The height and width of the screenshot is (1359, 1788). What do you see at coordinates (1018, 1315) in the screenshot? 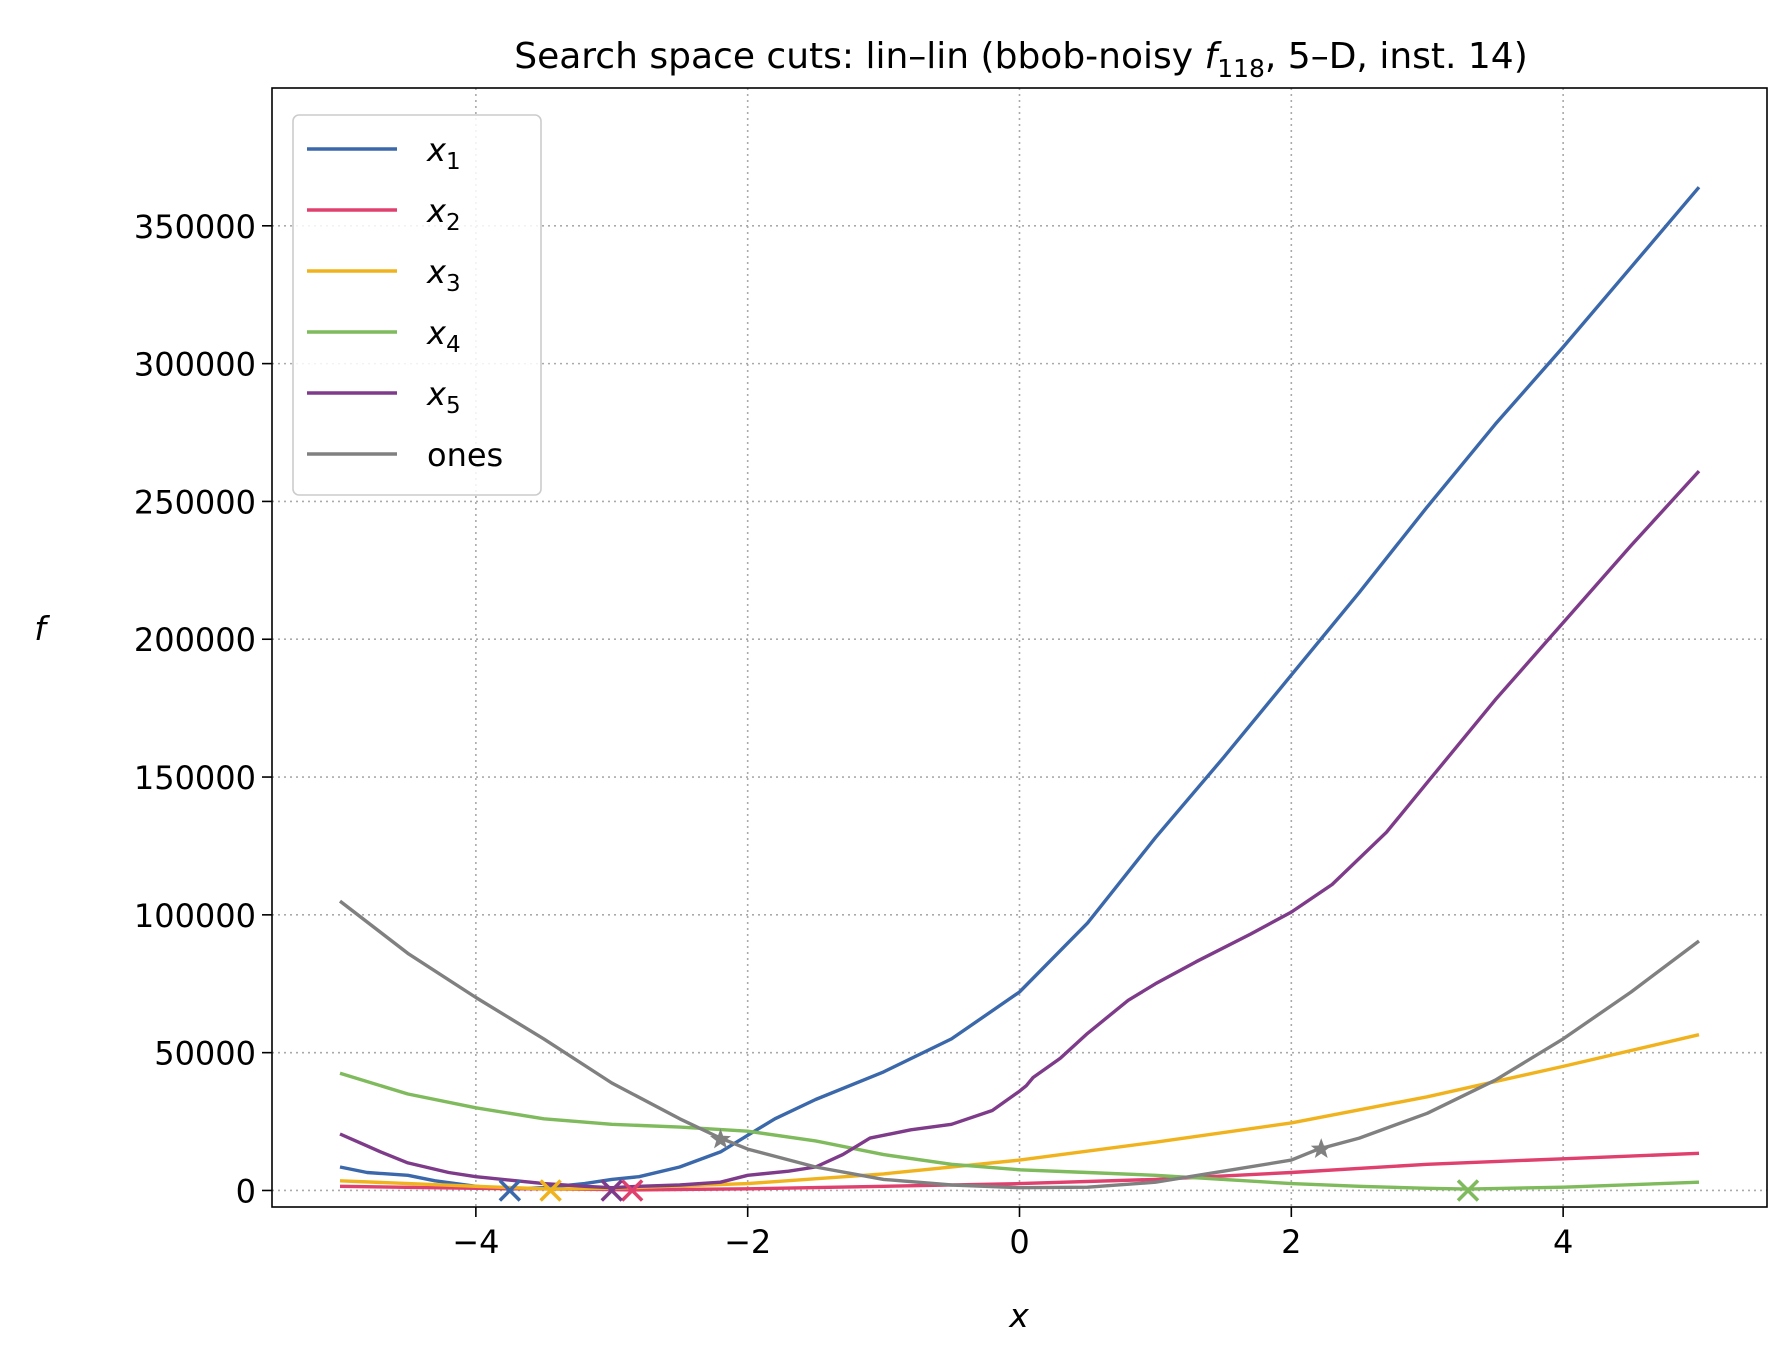
I see `x-axis-label: x` at bounding box center [1018, 1315].